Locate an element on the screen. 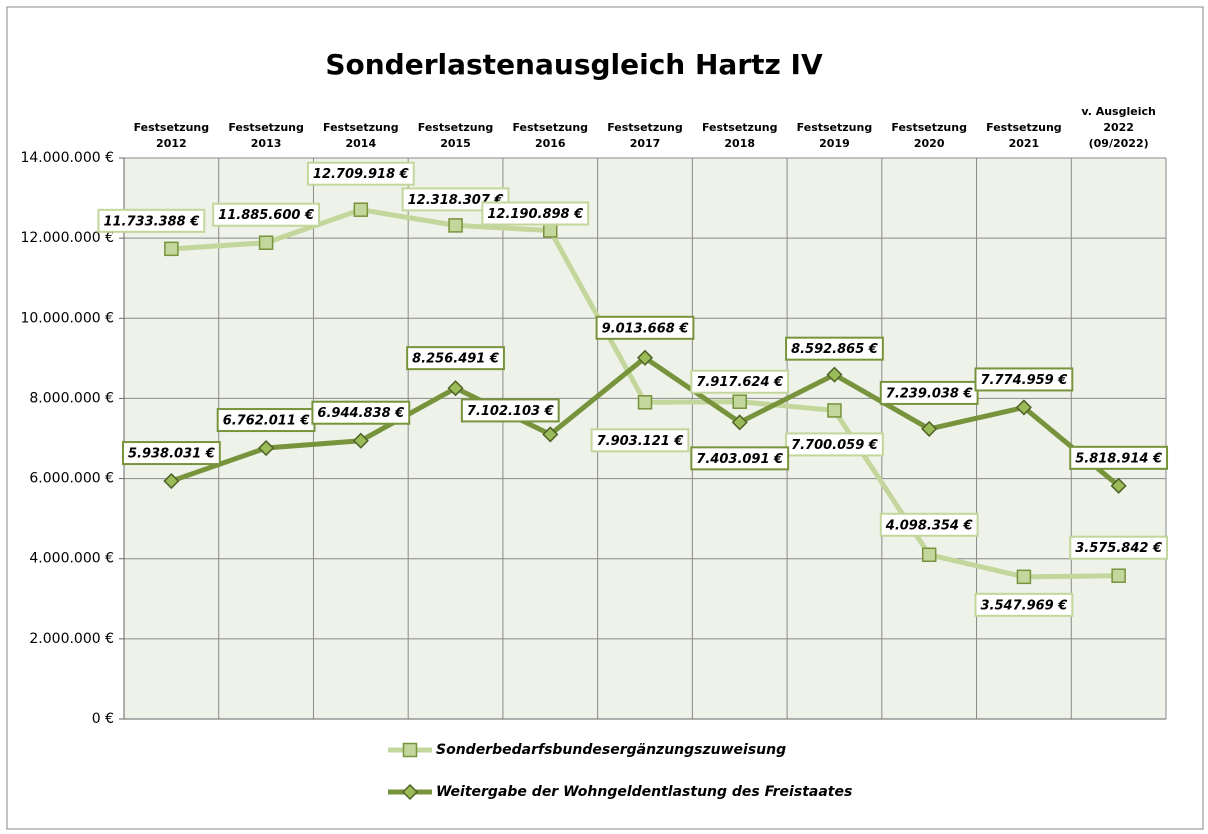 Image resolution: width=1208 pixels, height=834 pixels. x-tick-label: Festsetzung 2014 is located at coordinates (361, 135).